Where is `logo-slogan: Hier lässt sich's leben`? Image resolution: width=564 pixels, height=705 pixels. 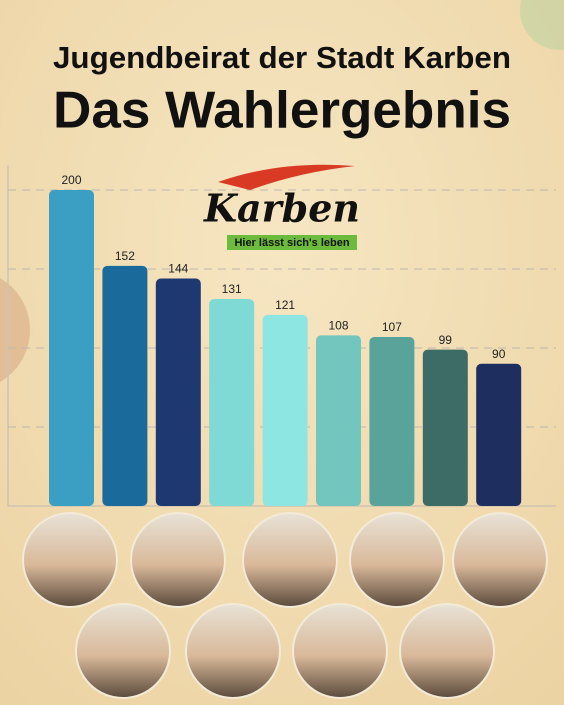 logo-slogan: Hier lässt sich's leben is located at coordinates (291, 243).